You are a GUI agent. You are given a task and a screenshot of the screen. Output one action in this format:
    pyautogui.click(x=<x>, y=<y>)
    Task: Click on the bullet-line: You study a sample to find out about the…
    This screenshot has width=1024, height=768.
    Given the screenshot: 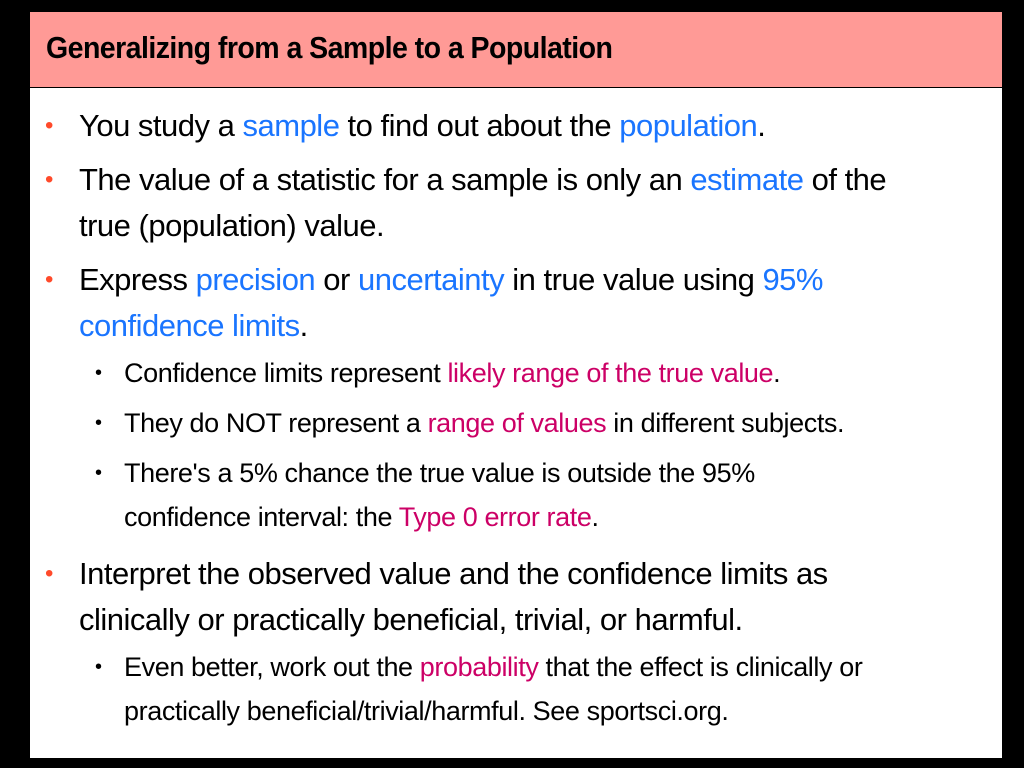 What is the action you would take?
    pyautogui.click(x=529, y=126)
    